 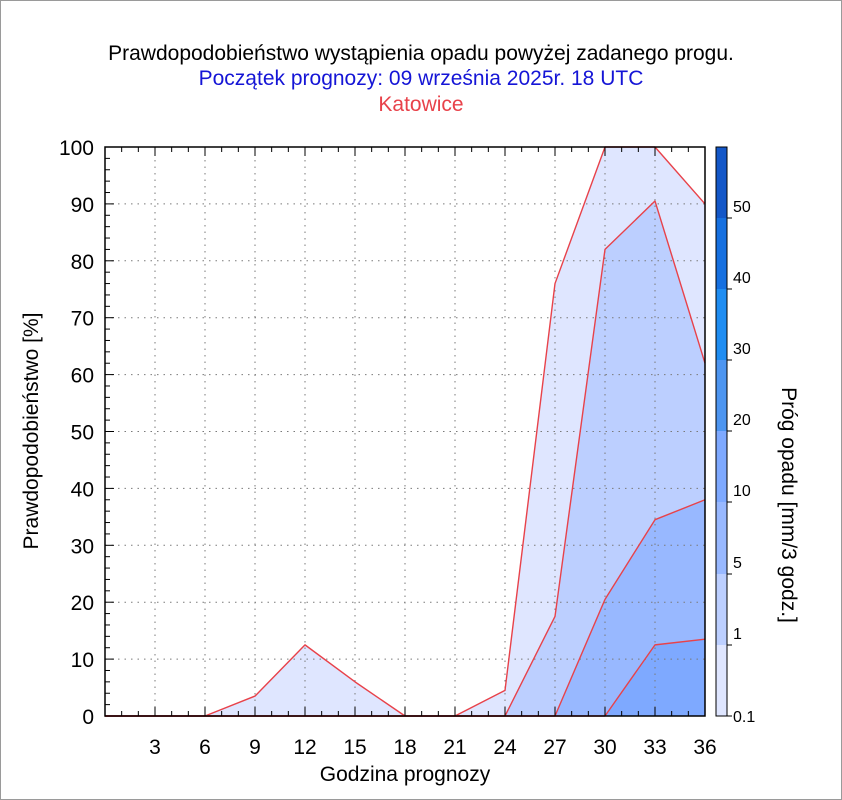 I want to click on x-tick-label-24: 24, so click(x=505, y=747).